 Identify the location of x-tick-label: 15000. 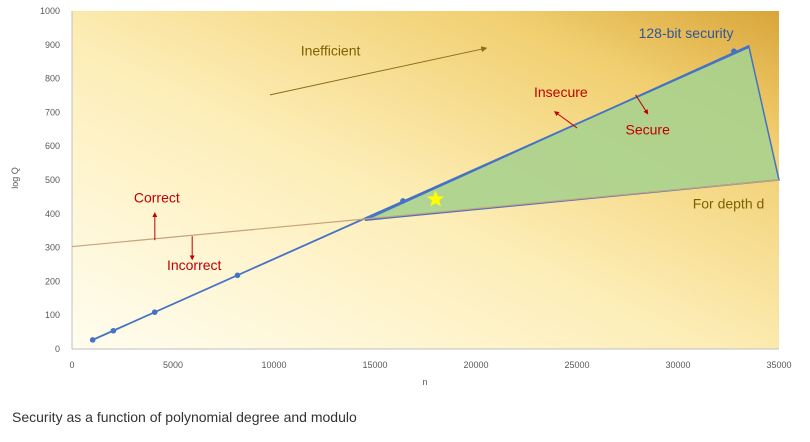
(374, 365).